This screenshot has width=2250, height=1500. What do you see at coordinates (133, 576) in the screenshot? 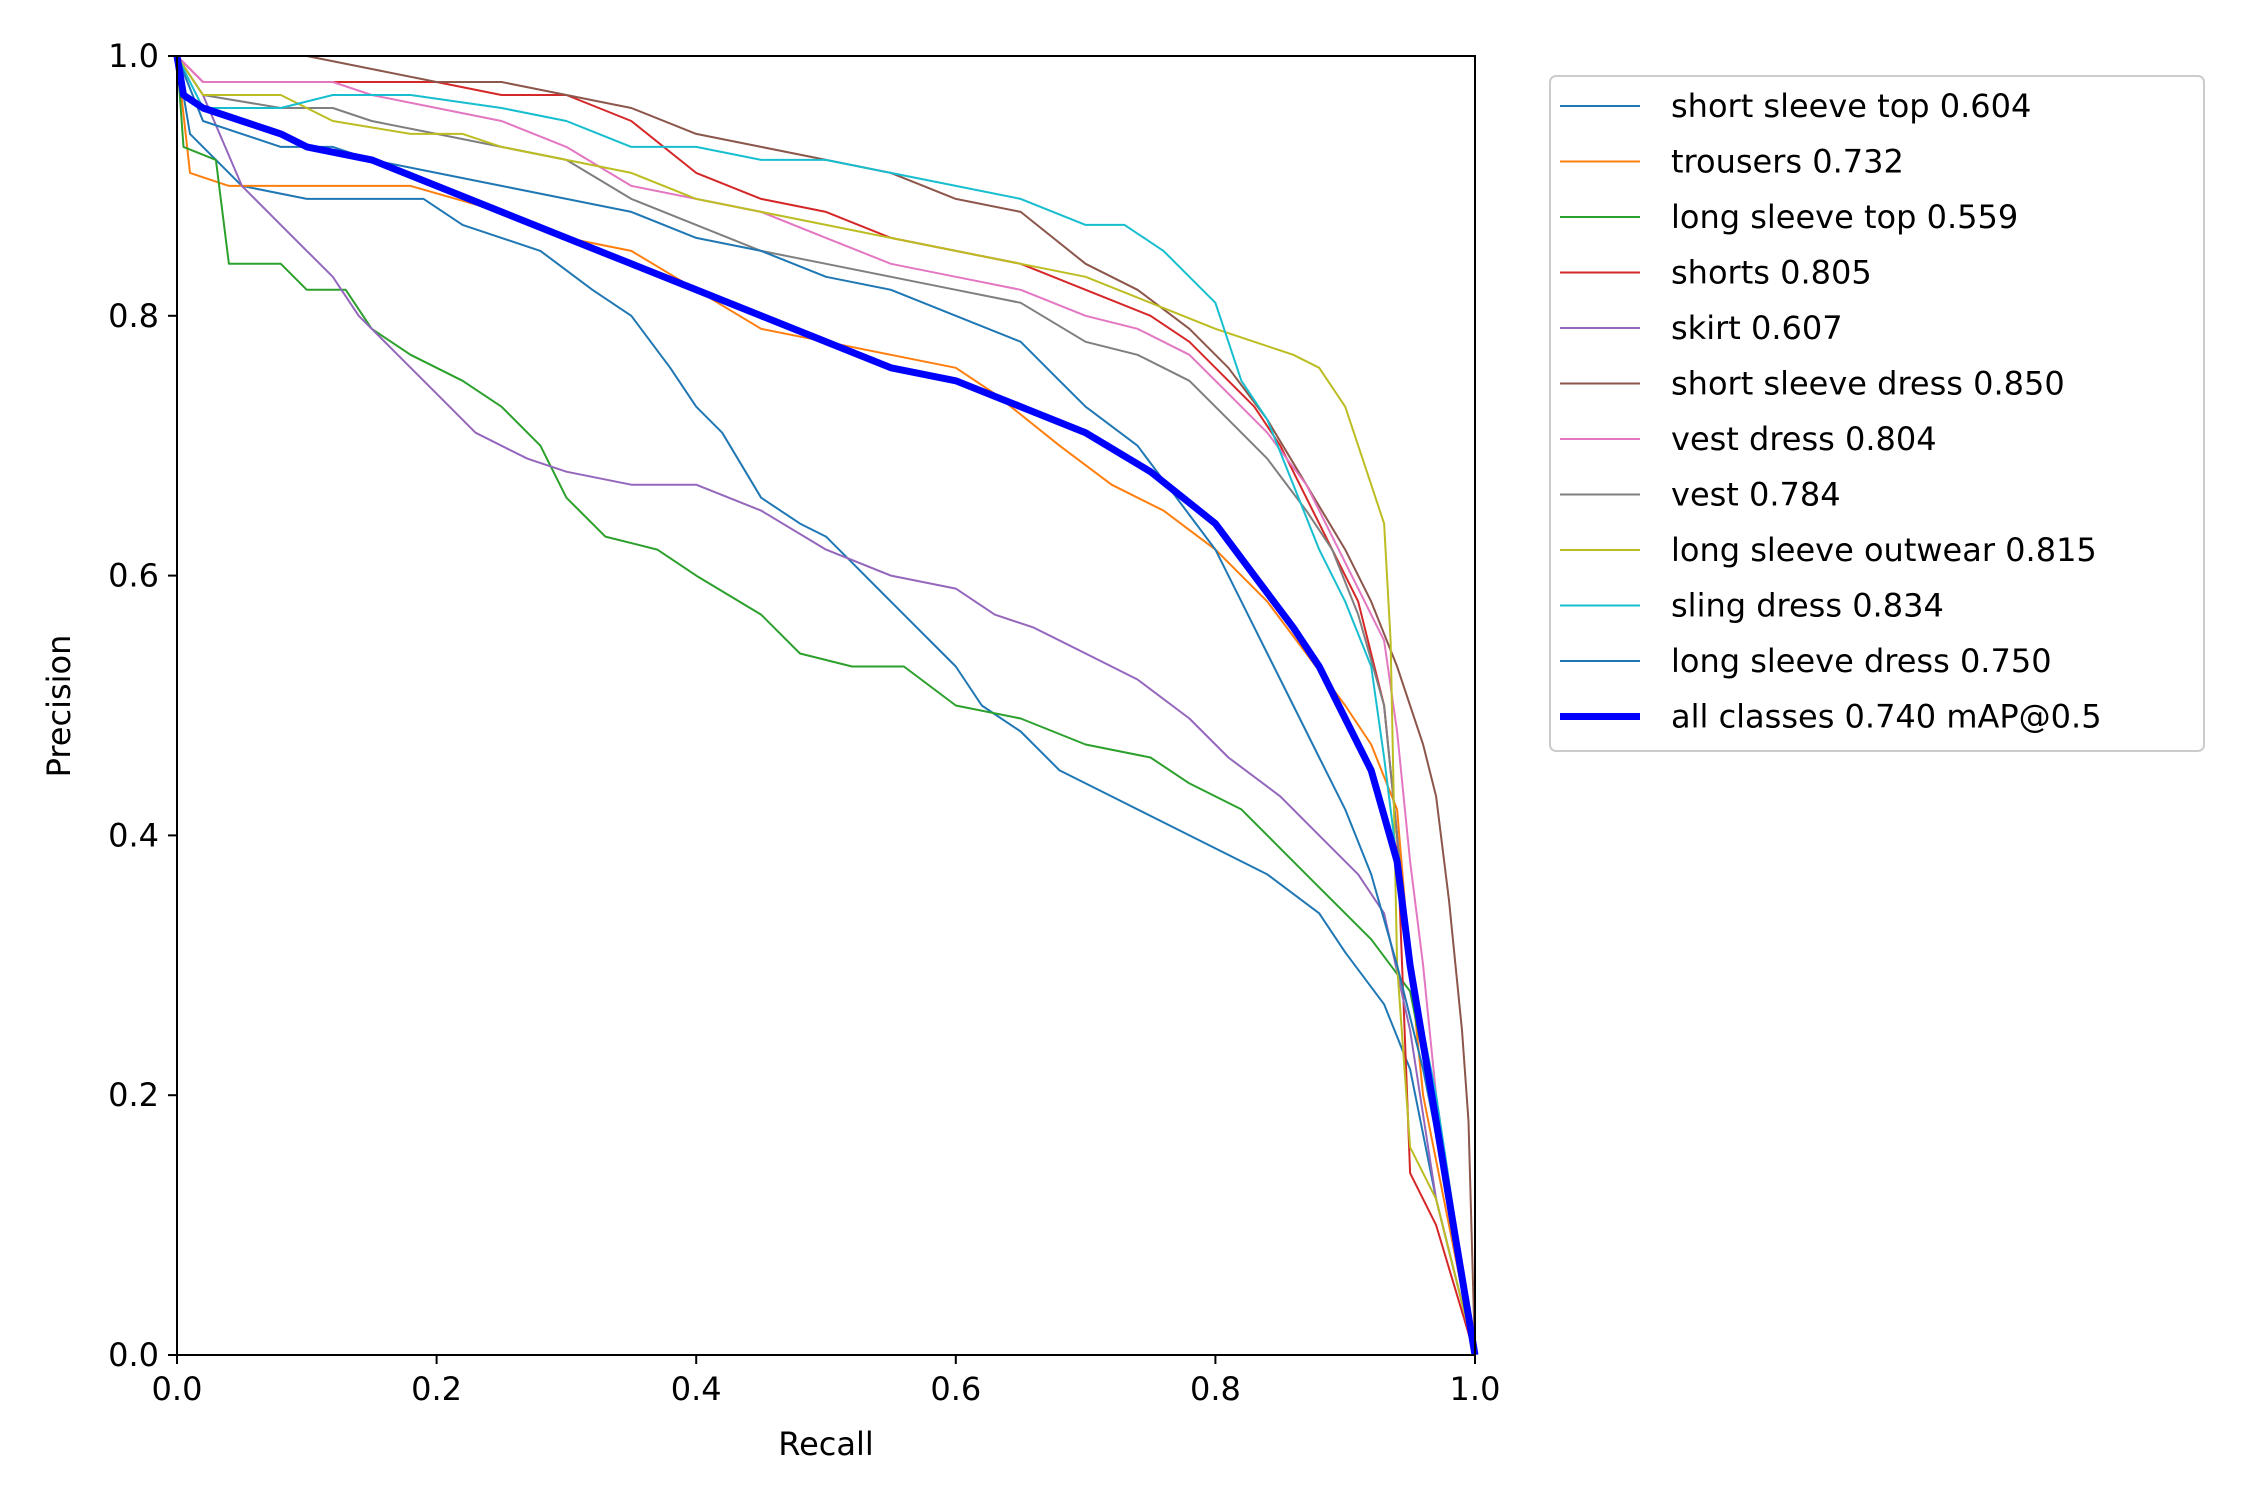
I see `y-tick-label: 0.6` at bounding box center [133, 576].